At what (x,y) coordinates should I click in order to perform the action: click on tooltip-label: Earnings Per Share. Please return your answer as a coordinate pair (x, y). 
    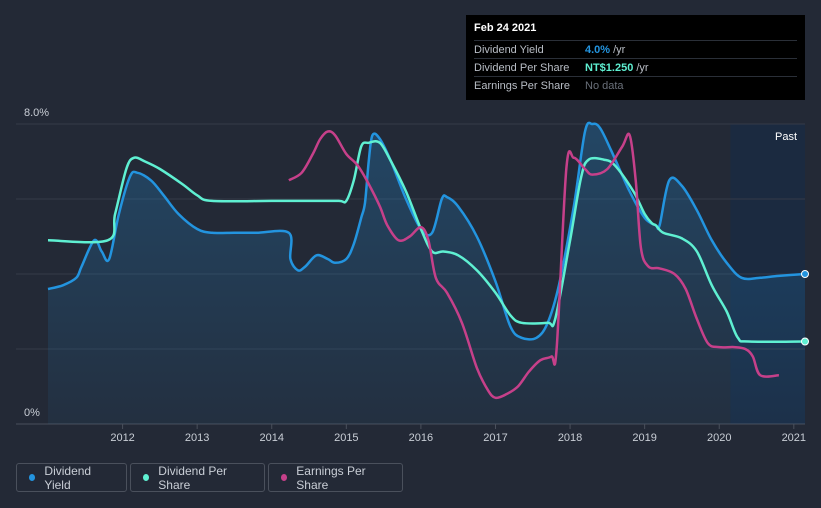
    Looking at the image, I should click on (522, 85).